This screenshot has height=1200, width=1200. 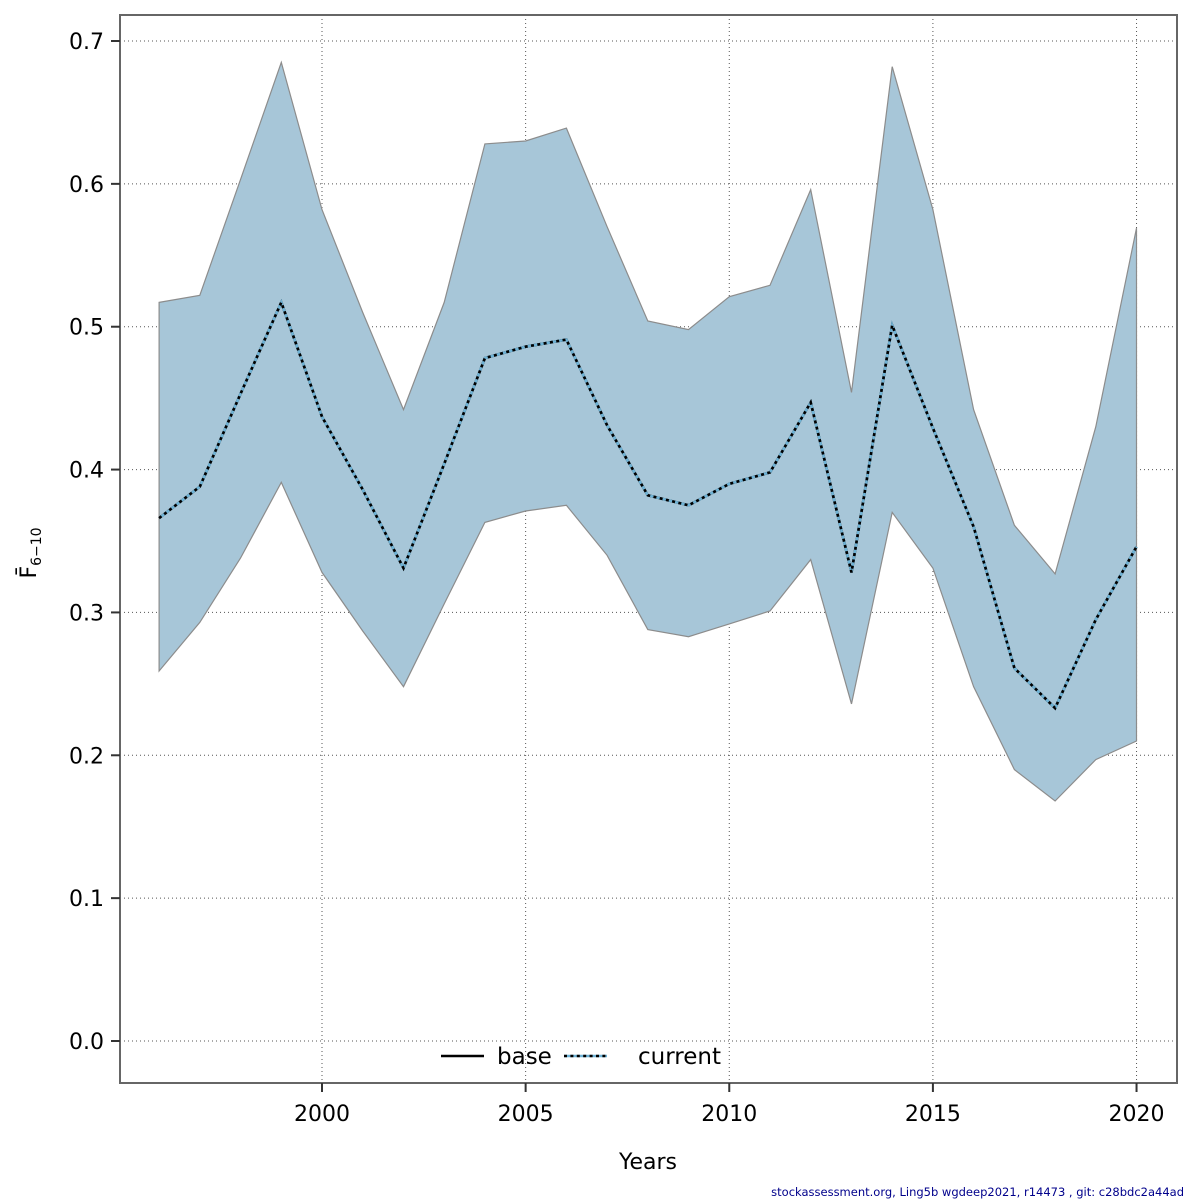 What do you see at coordinates (647, 1162) in the screenshot?
I see `x-axis-title: Years` at bounding box center [647, 1162].